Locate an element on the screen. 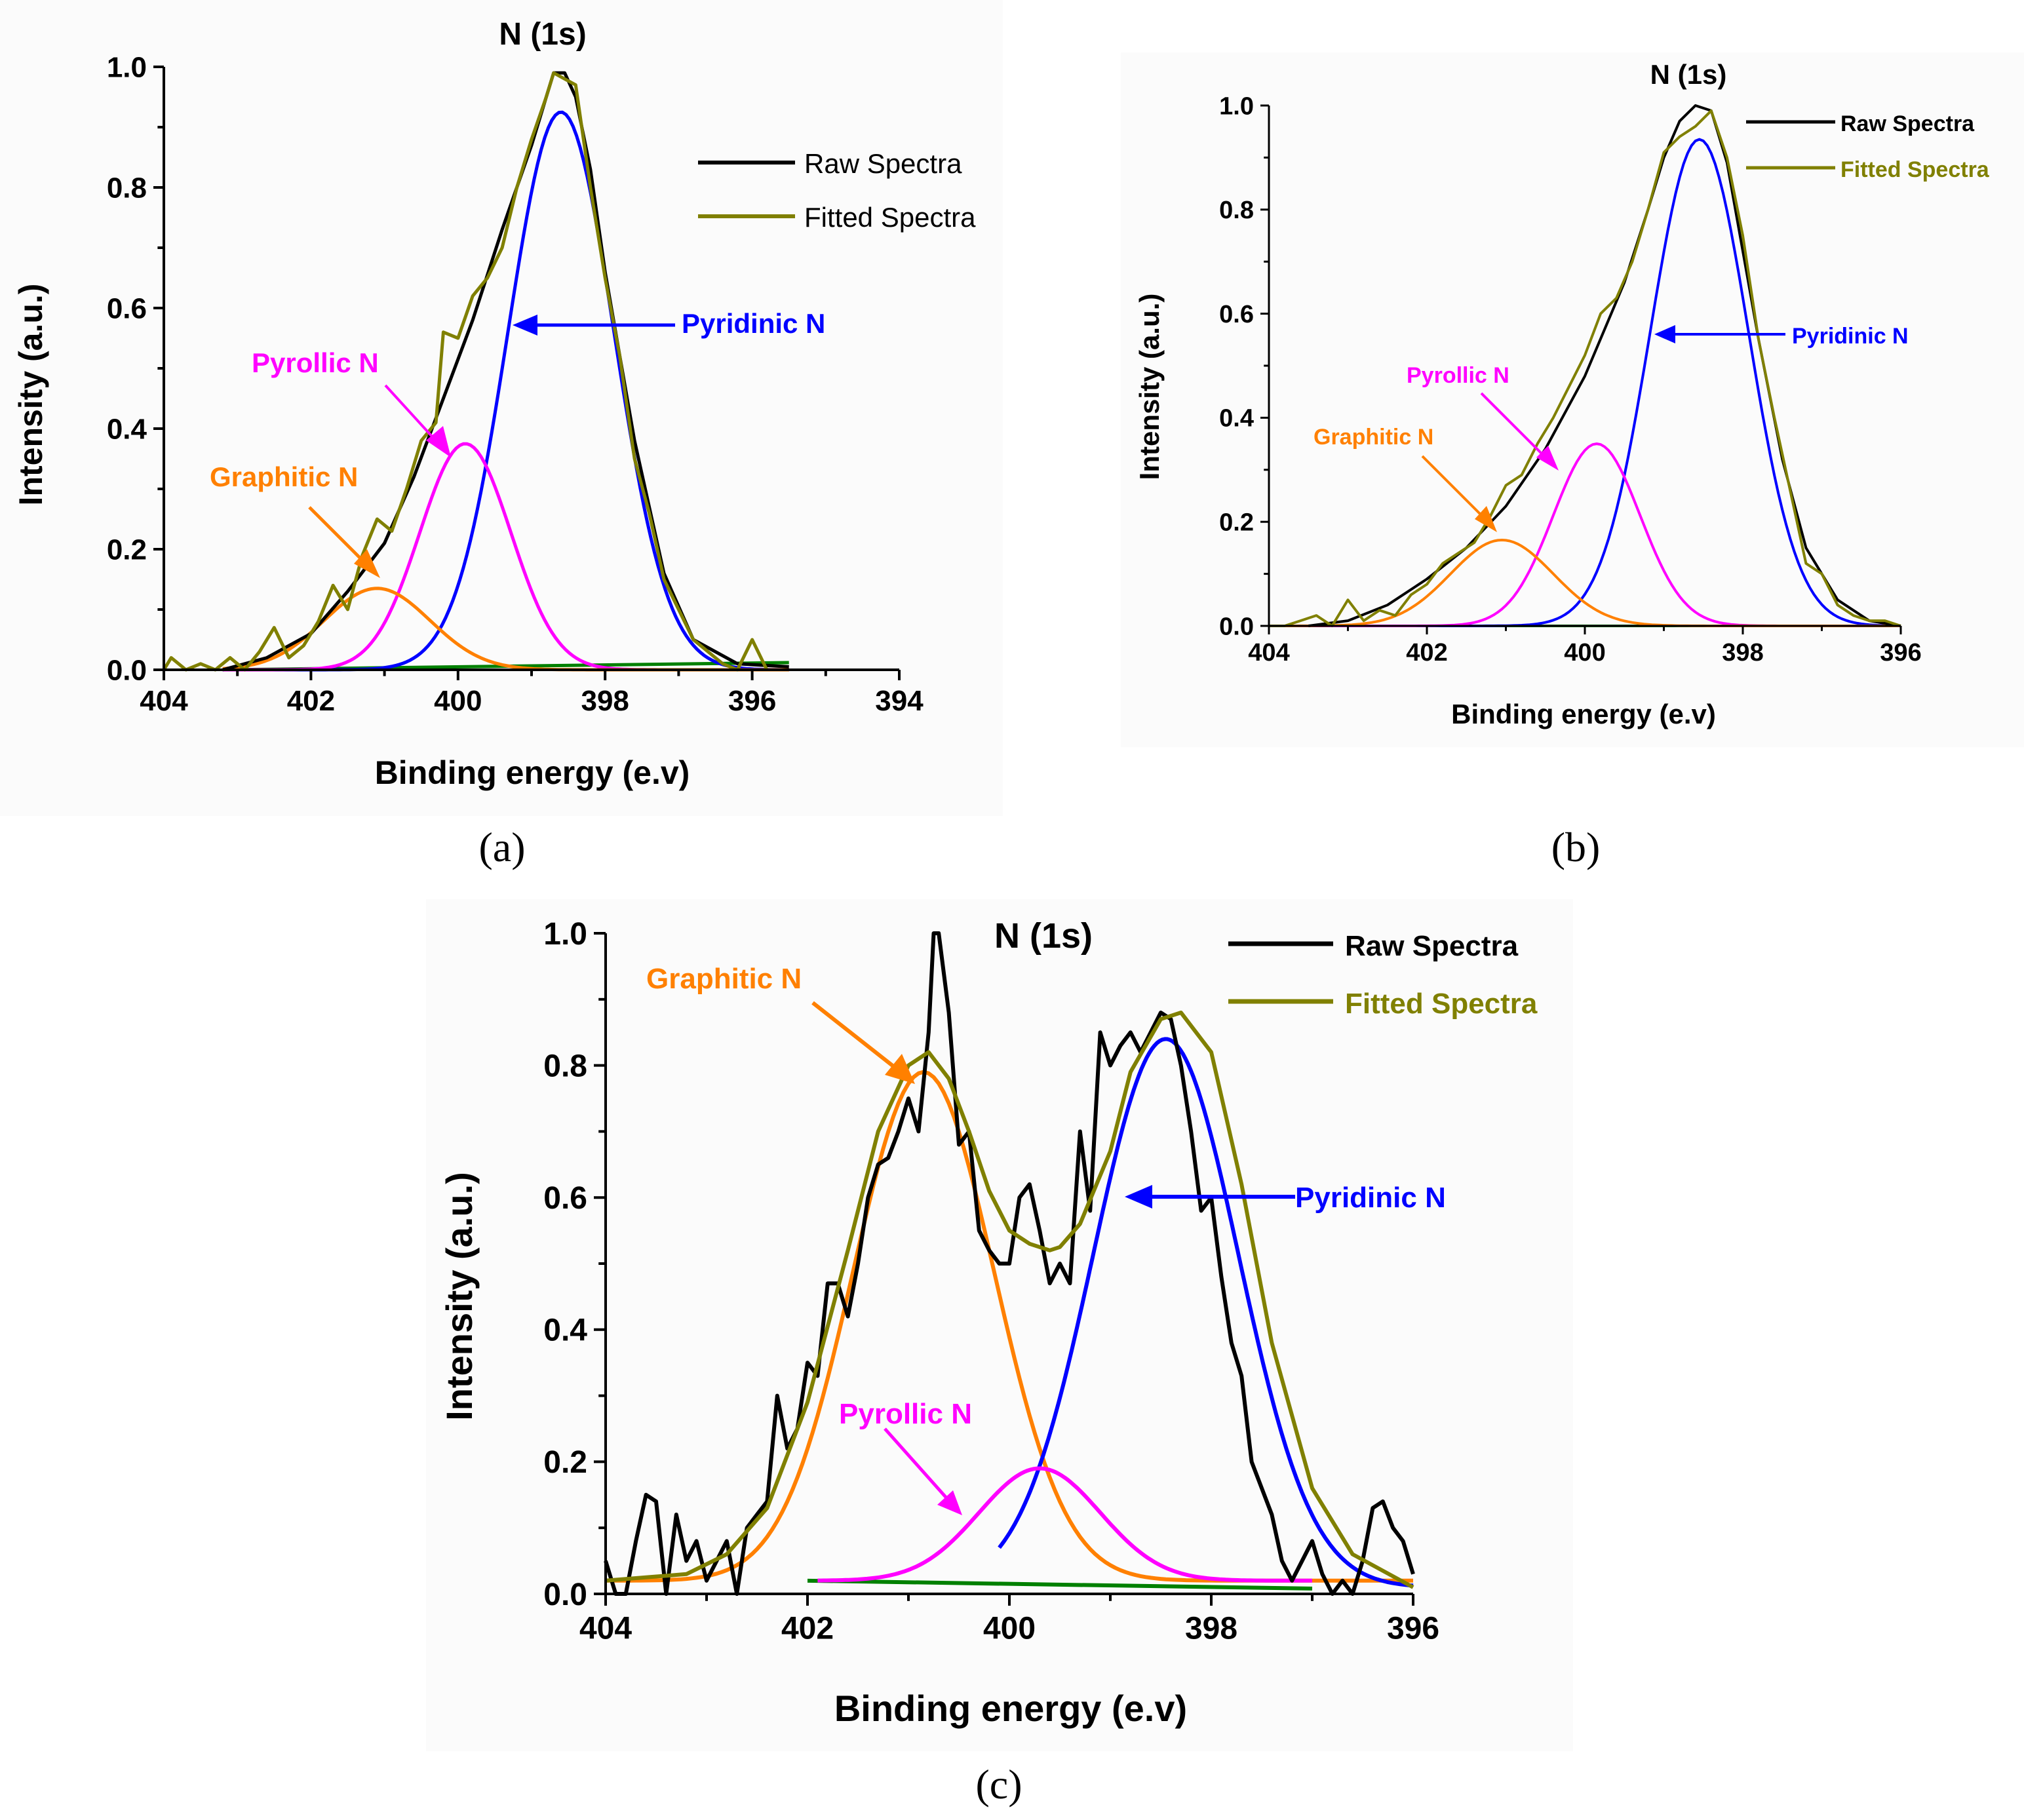  panel-a-ylabel: Intensity (a.u.) is located at coordinates (30, 395).